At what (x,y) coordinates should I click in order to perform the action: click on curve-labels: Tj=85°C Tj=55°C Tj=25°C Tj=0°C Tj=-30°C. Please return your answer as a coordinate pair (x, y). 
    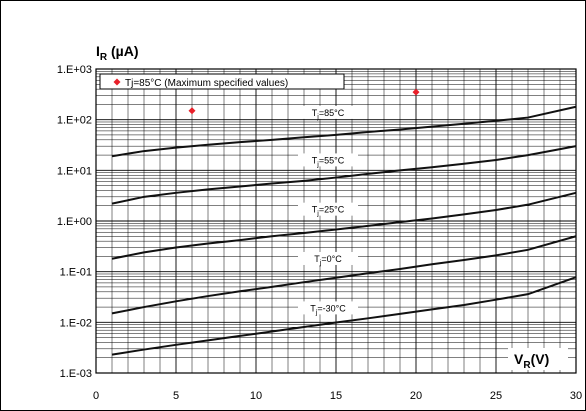
    Looking at the image, I should click on (328, 210).